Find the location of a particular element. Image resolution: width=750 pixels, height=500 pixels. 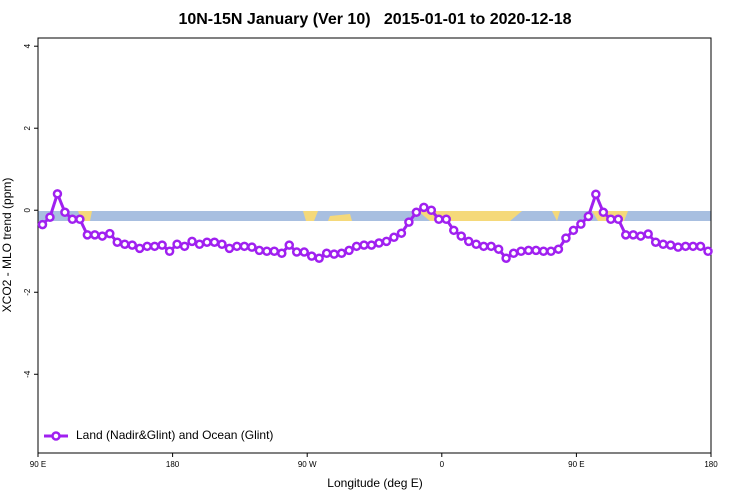

y-tick-label: -4 is located at coordinates (27, 374).